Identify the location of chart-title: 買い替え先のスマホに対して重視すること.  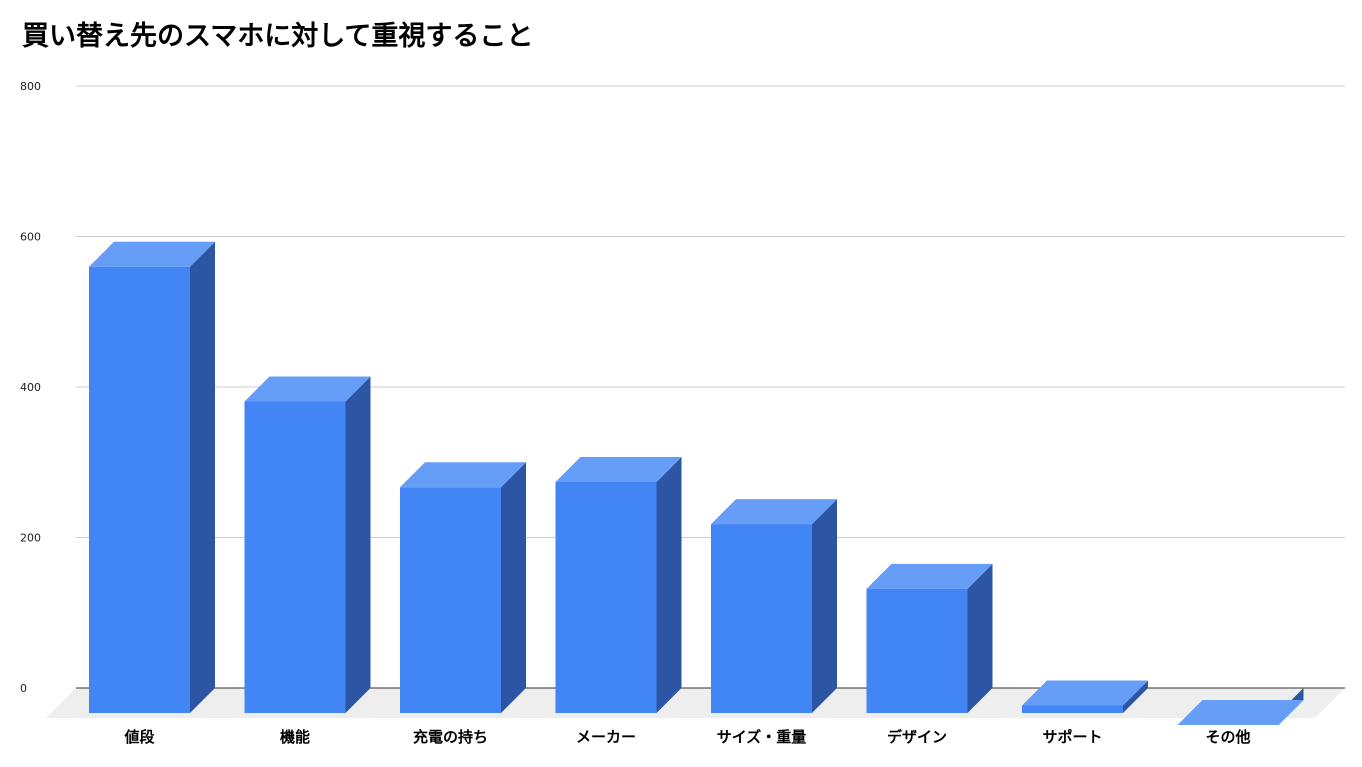
(278, 36).